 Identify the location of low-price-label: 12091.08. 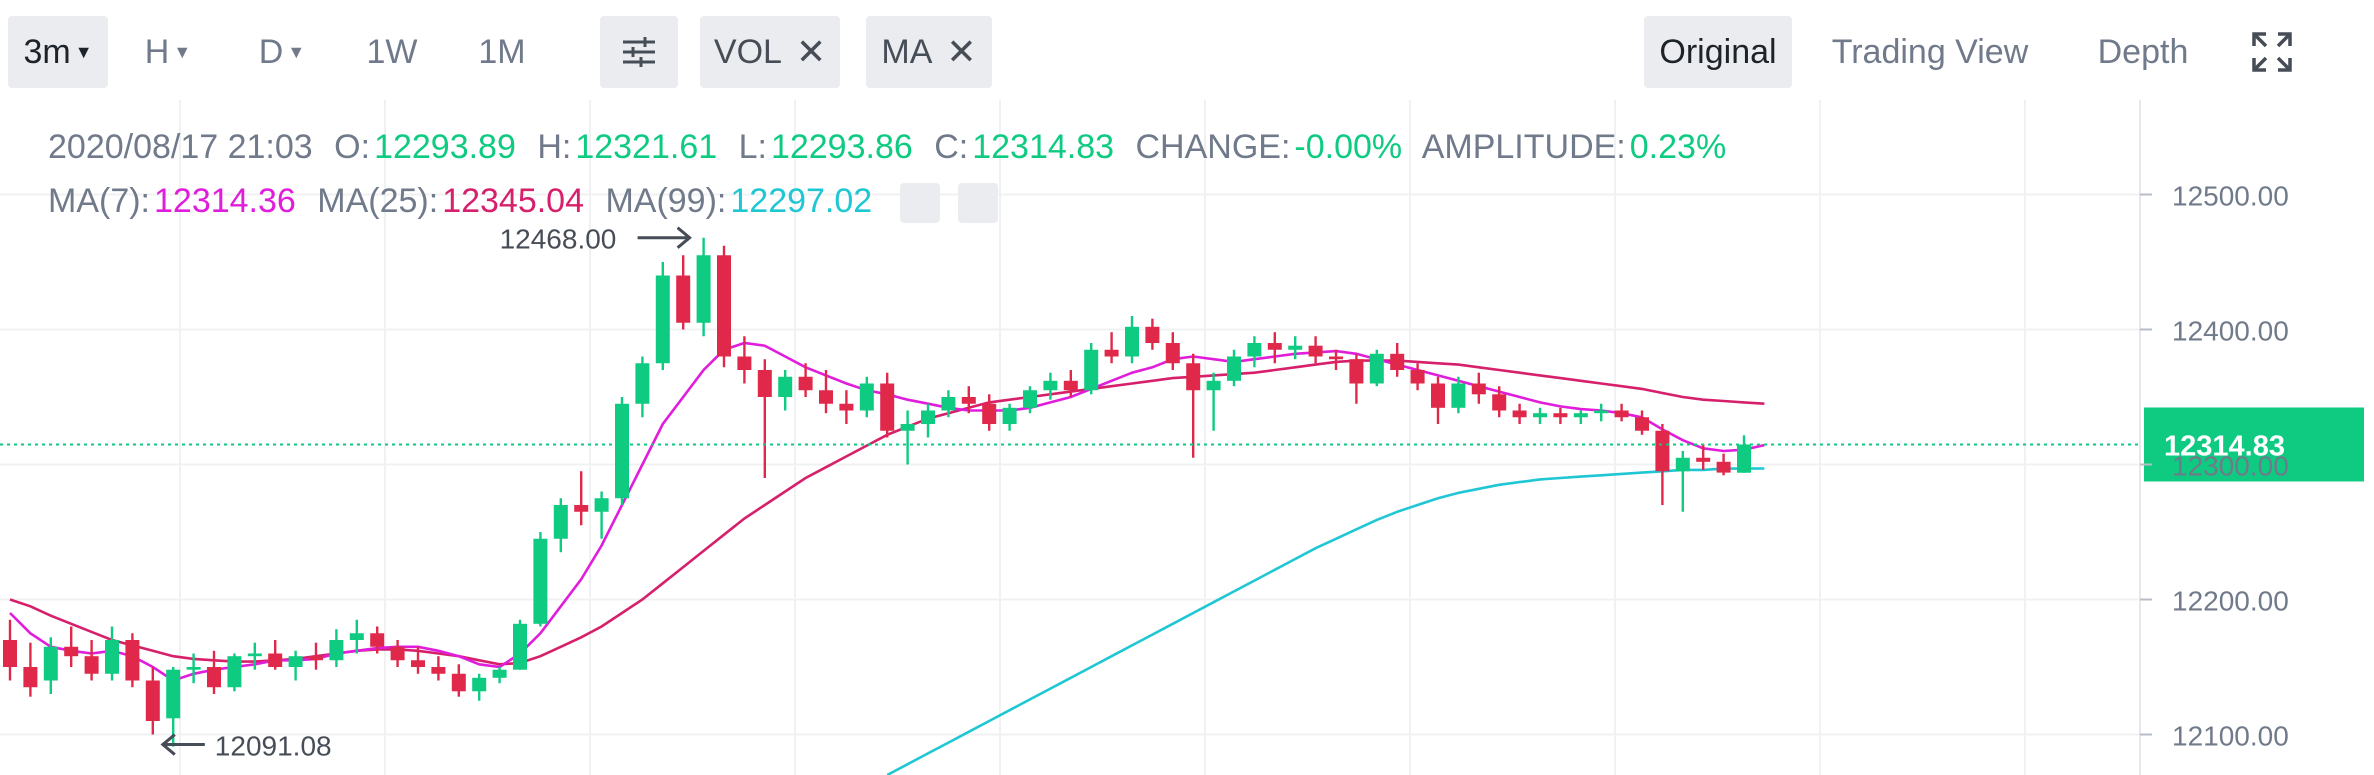
(273, 746).